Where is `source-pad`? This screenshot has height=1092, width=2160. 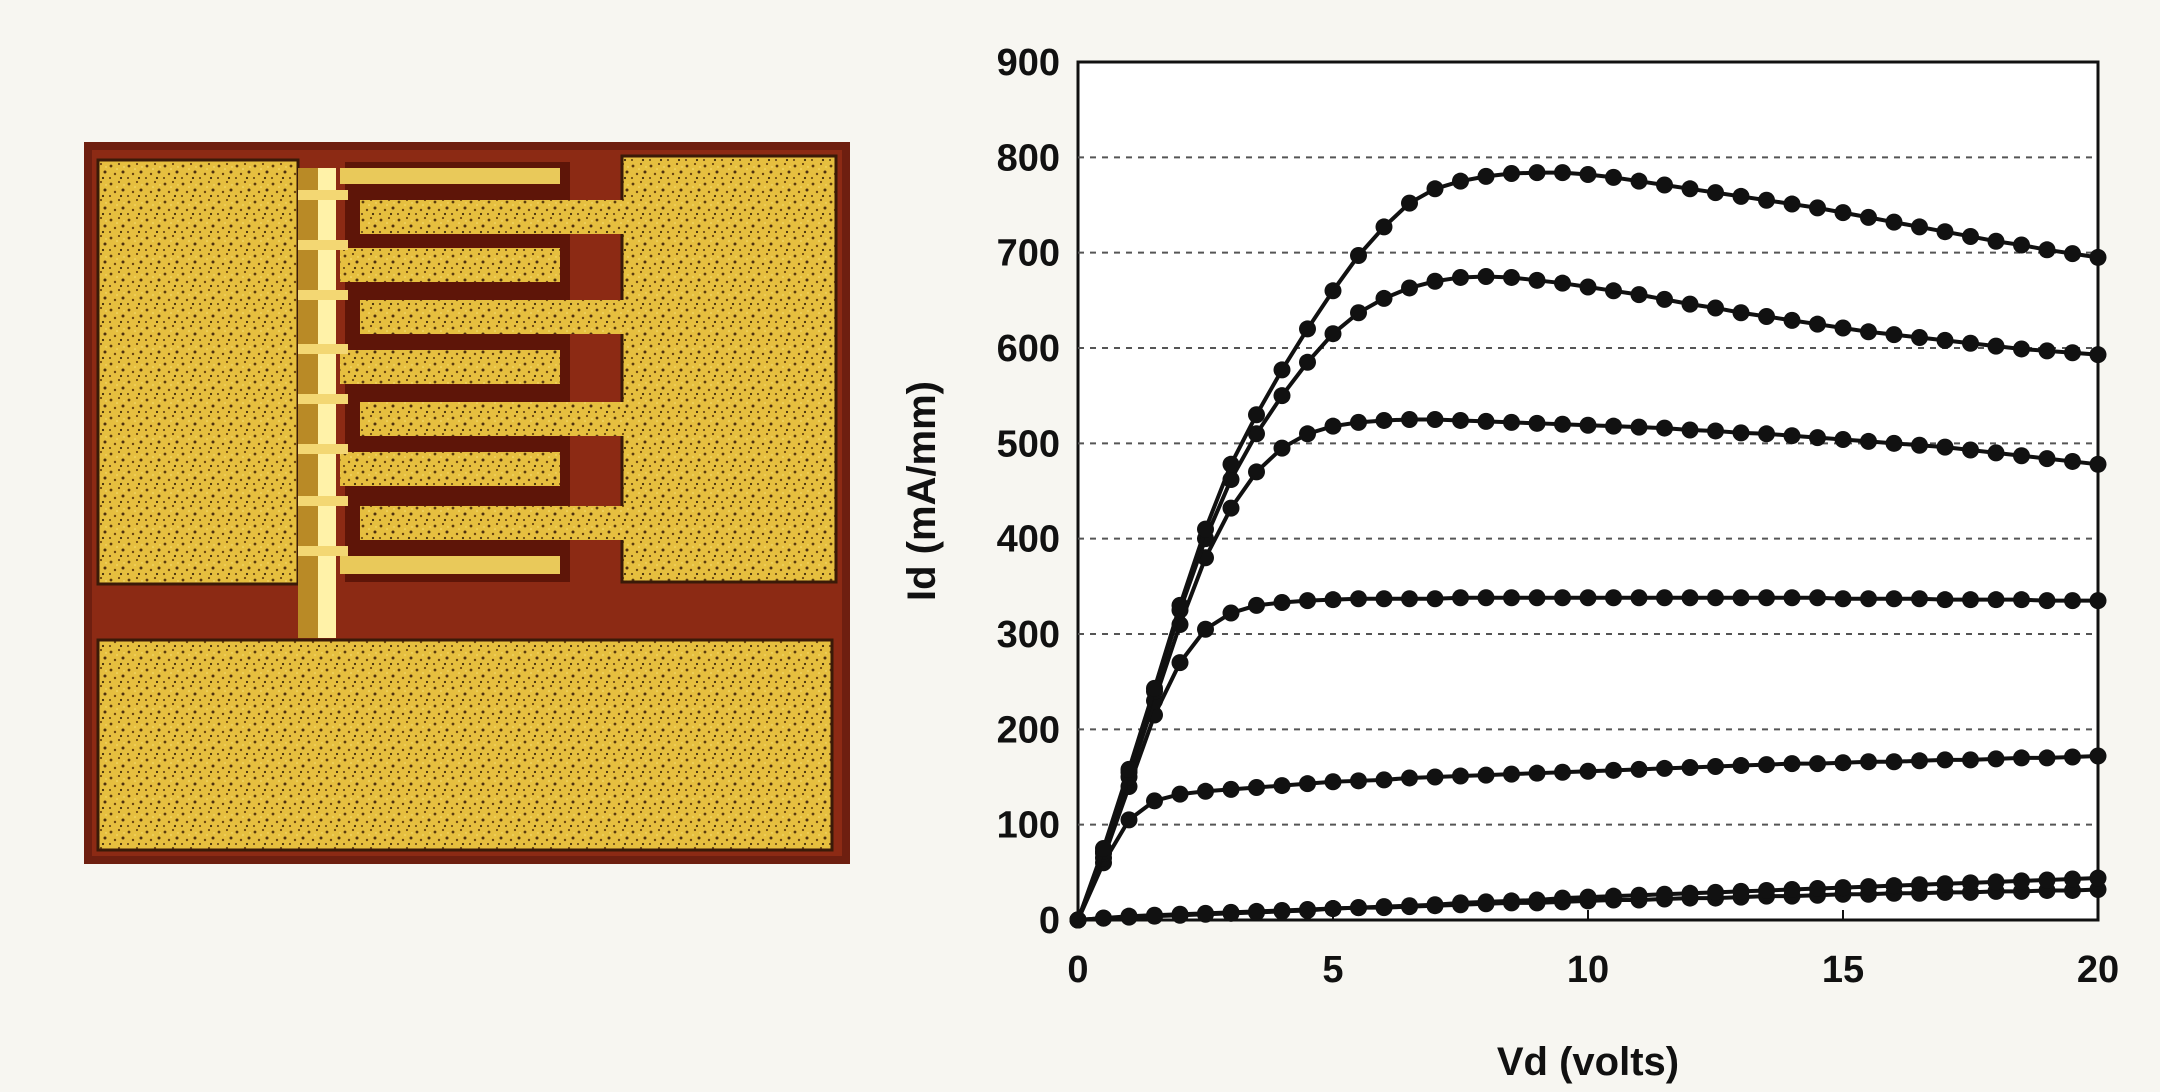
source-pad is located at coordinates (465, 745).